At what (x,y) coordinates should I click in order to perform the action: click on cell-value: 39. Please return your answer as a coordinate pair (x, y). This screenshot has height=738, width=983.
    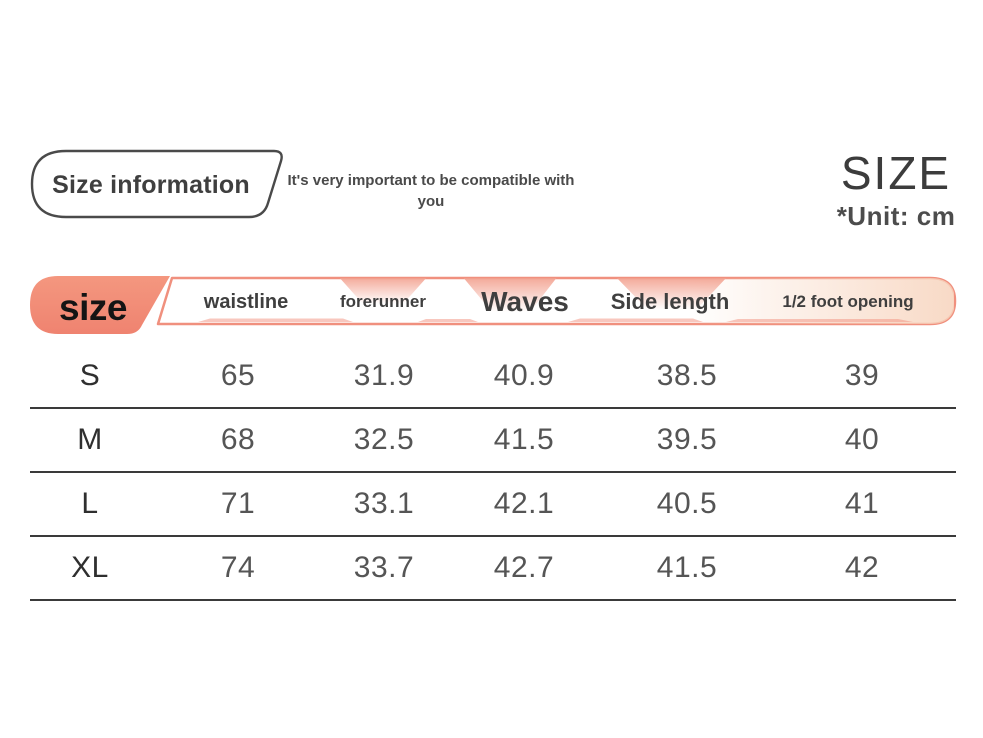
    Looking at the image, I should click on (862, 375).